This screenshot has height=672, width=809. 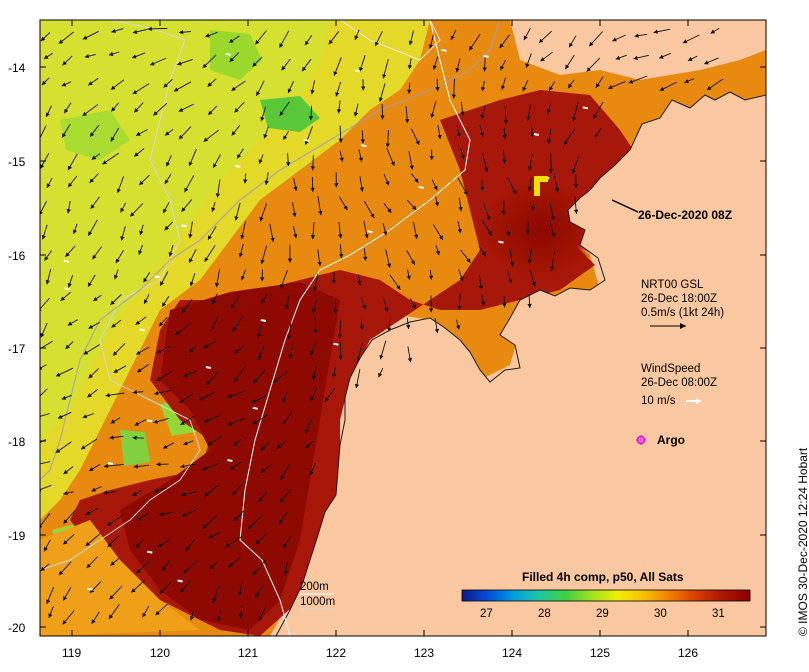 I want to click on contour-200-label: 200m, so click(x=314, y=587).